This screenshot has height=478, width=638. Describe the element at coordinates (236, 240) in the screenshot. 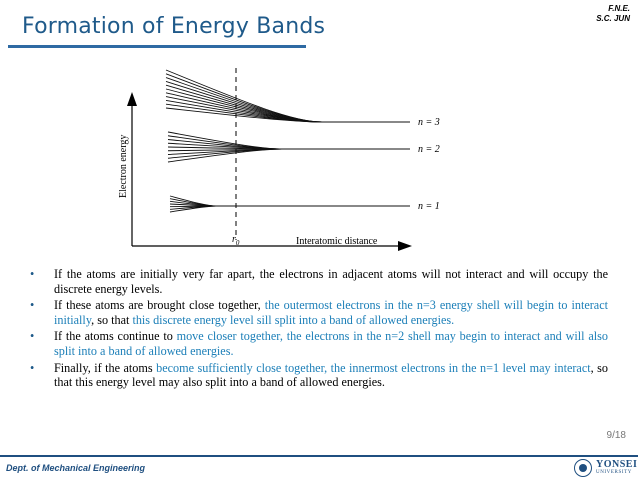

I see `r0-label: r0` at that location.